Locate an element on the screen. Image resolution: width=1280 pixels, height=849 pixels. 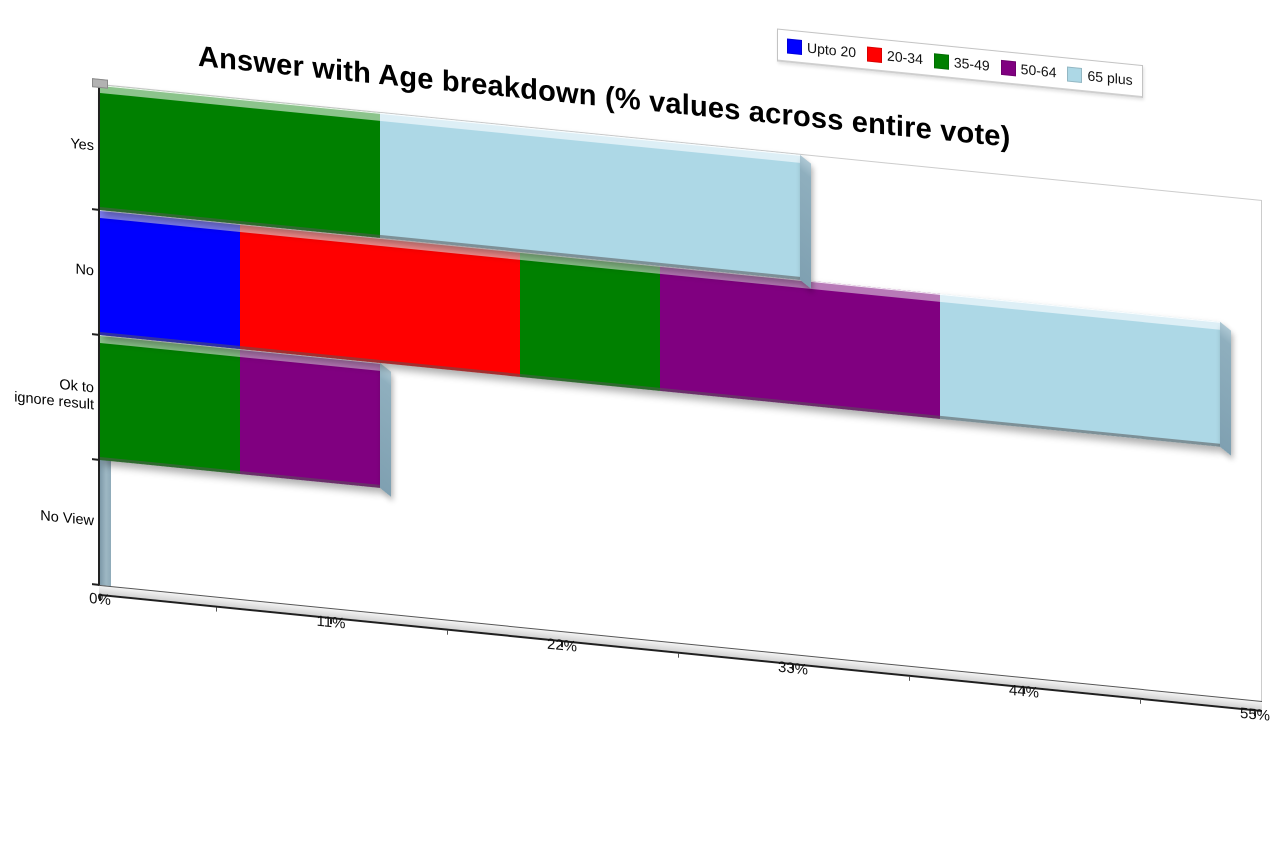
legend: Upto 20 20-34 35-49 50-64 65 plus is located at coordinates (960, 63).